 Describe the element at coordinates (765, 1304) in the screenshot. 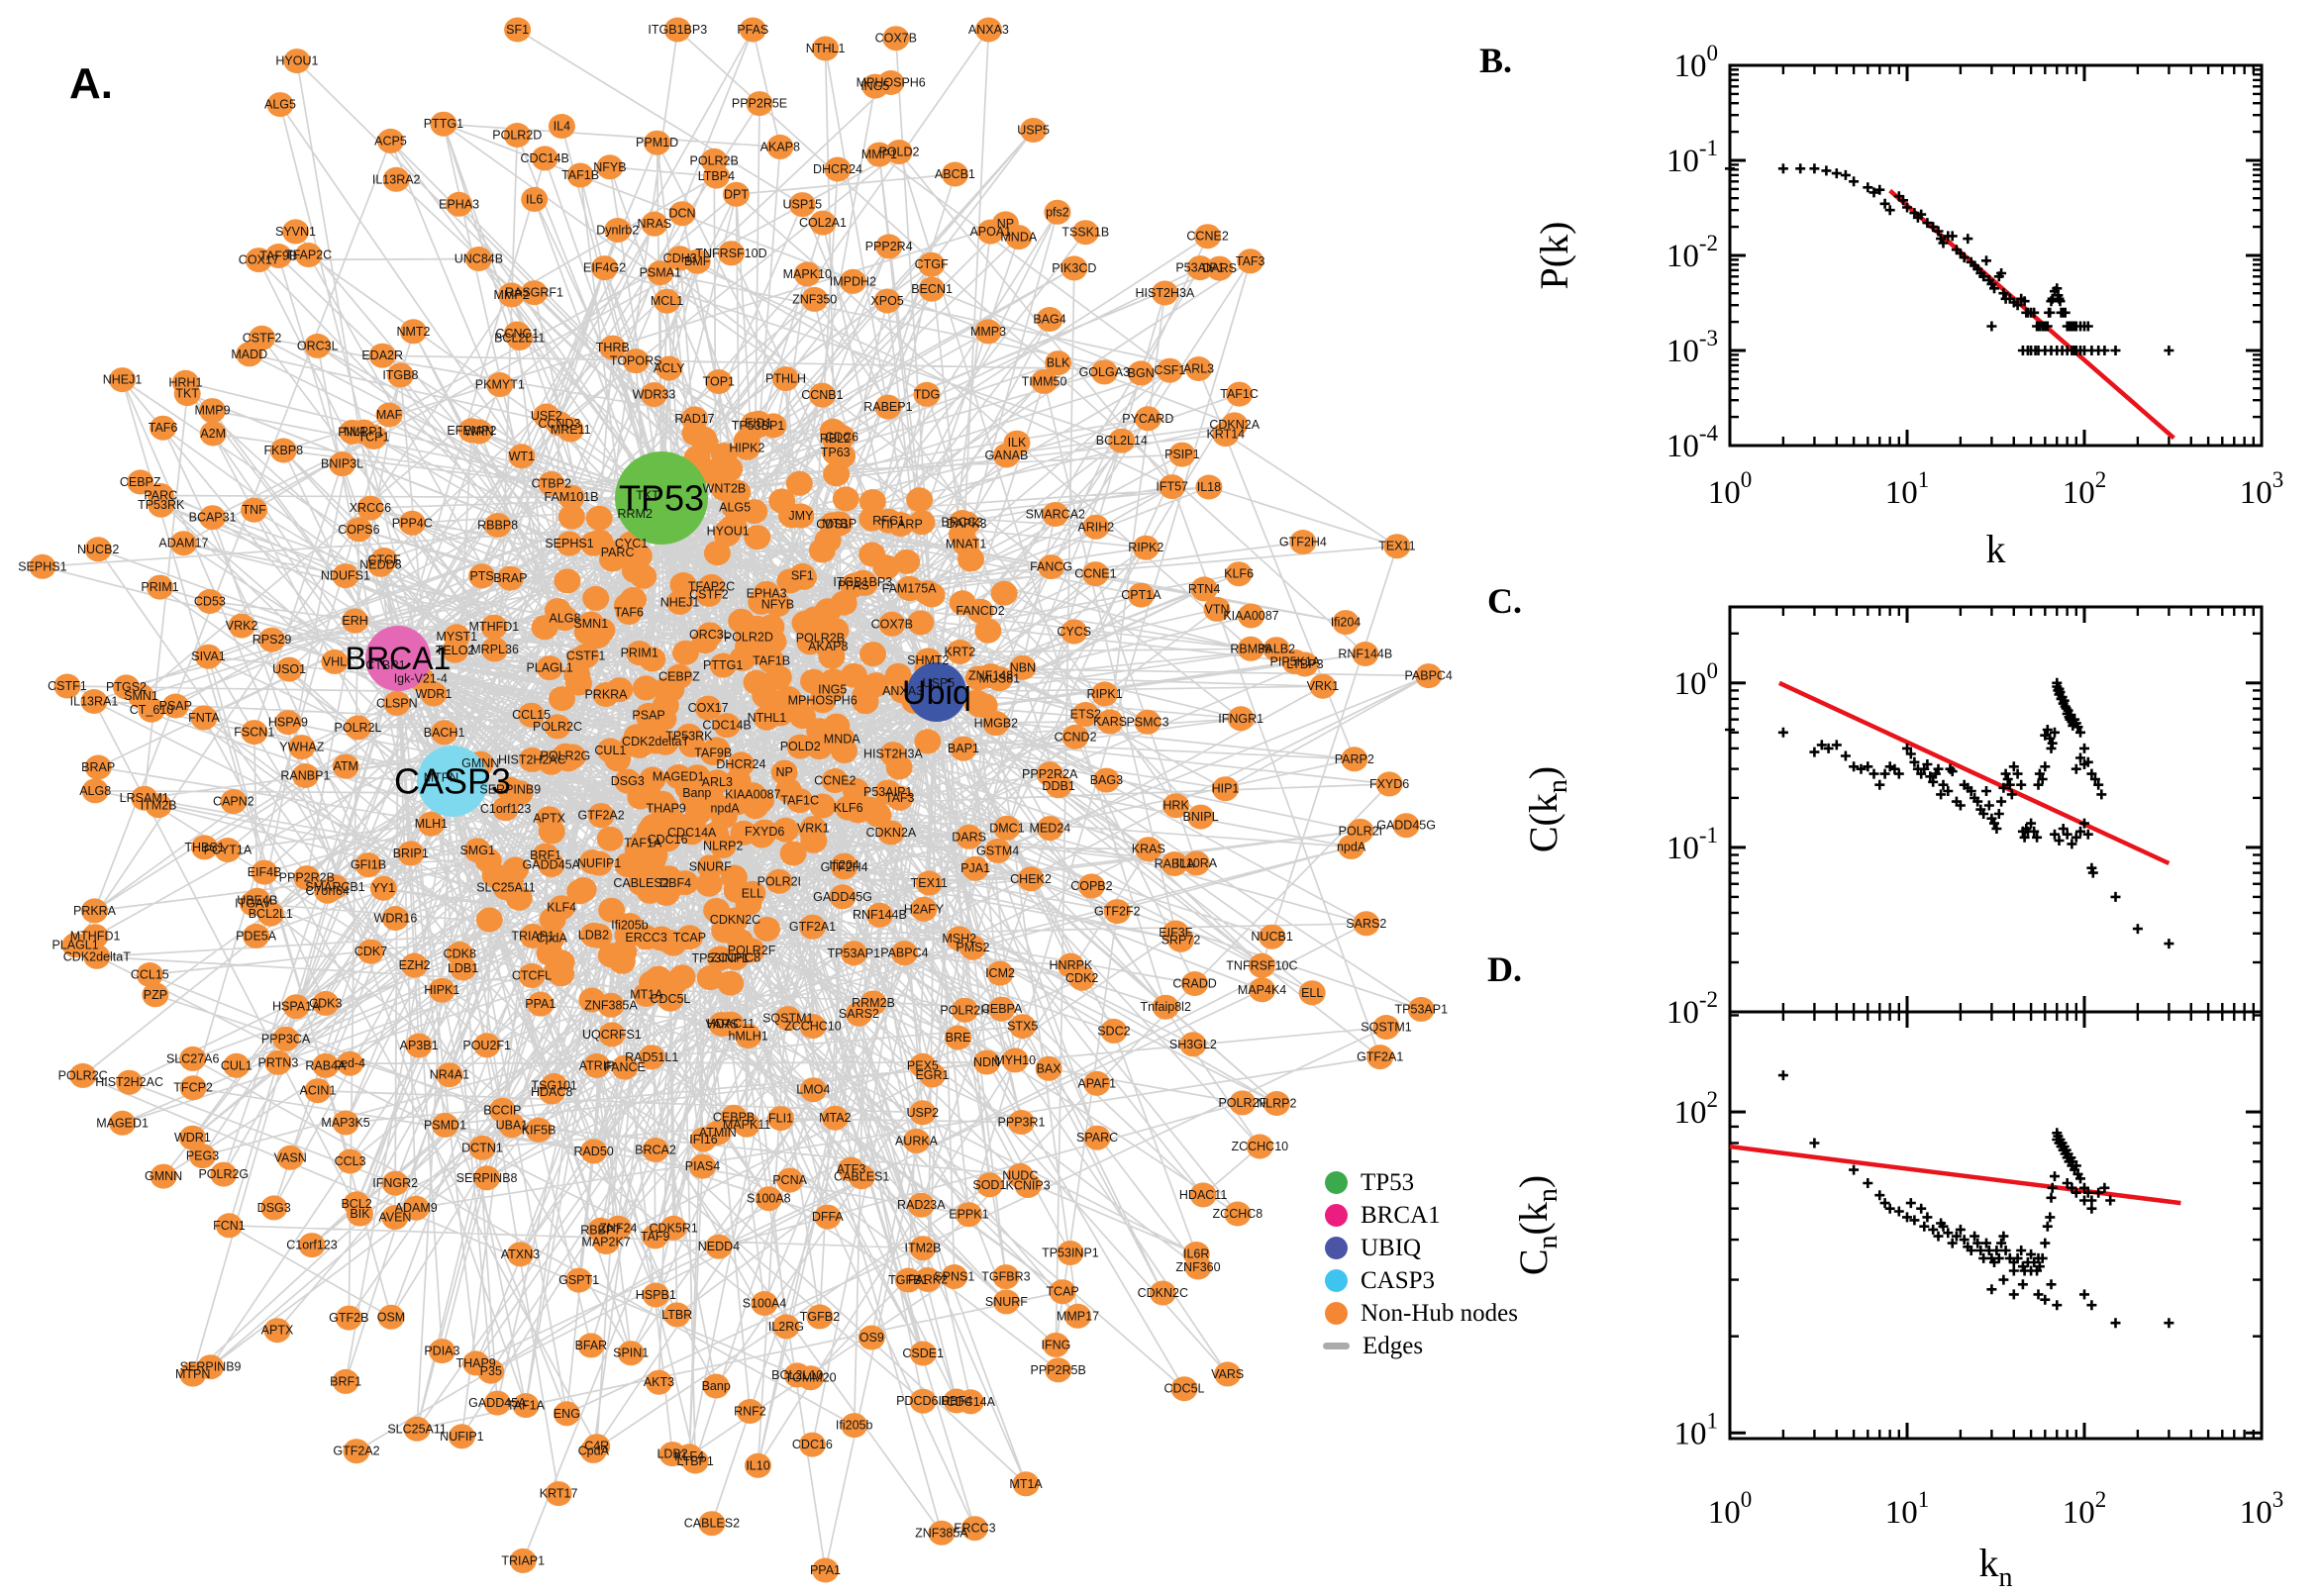

I see `node-label: S100A4` at that location.